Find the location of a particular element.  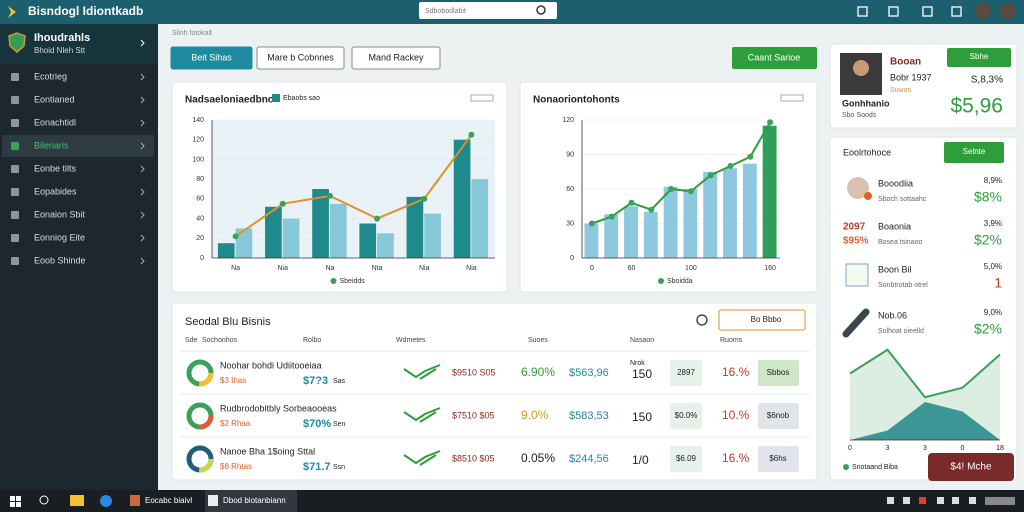

item-value: $2% is located at coordinates (988, 329).